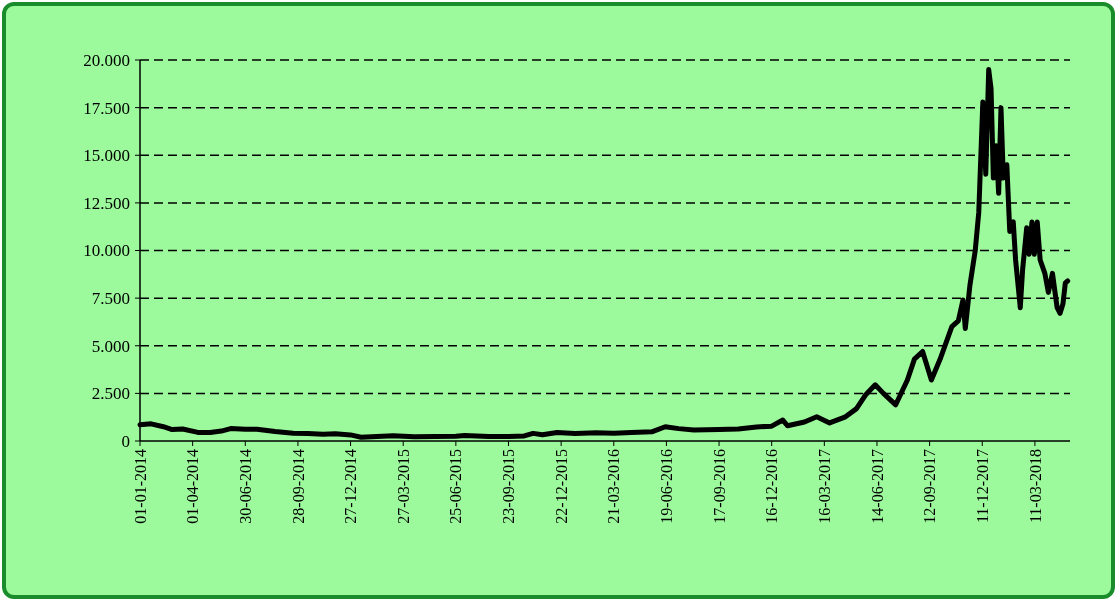  Describe the element at coordinates (719, 486) in the screenshot. I see `x-tick-label: 17-09-2016` at that location.